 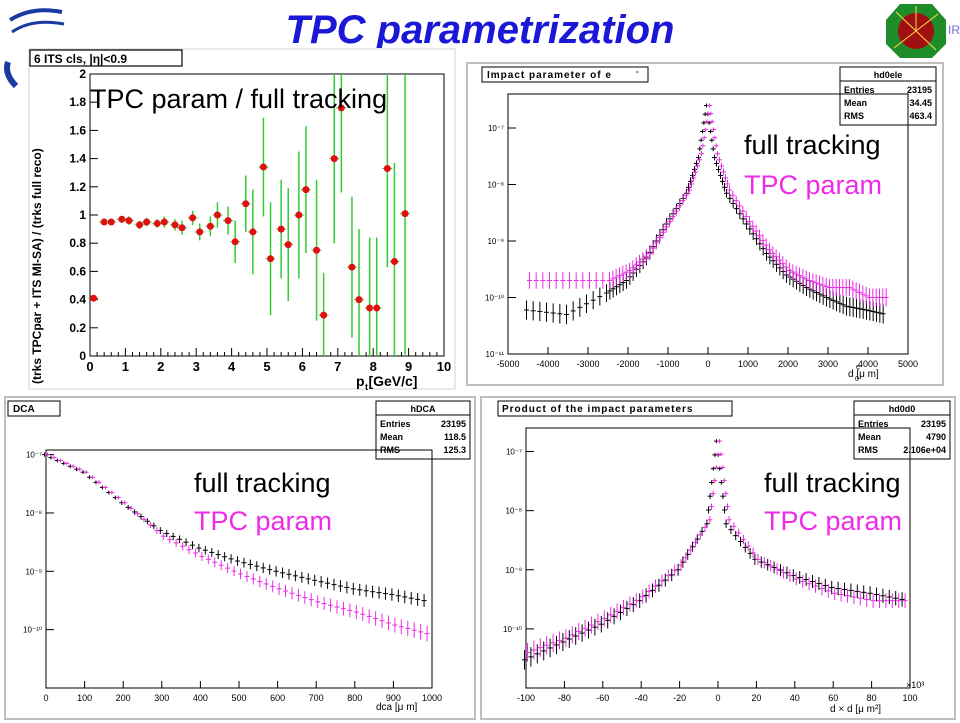 What do you see at coordinates (196, 366) in the screenshot?
I see `ratio-x-tick-label: 3` at bounding box center [196, 366].